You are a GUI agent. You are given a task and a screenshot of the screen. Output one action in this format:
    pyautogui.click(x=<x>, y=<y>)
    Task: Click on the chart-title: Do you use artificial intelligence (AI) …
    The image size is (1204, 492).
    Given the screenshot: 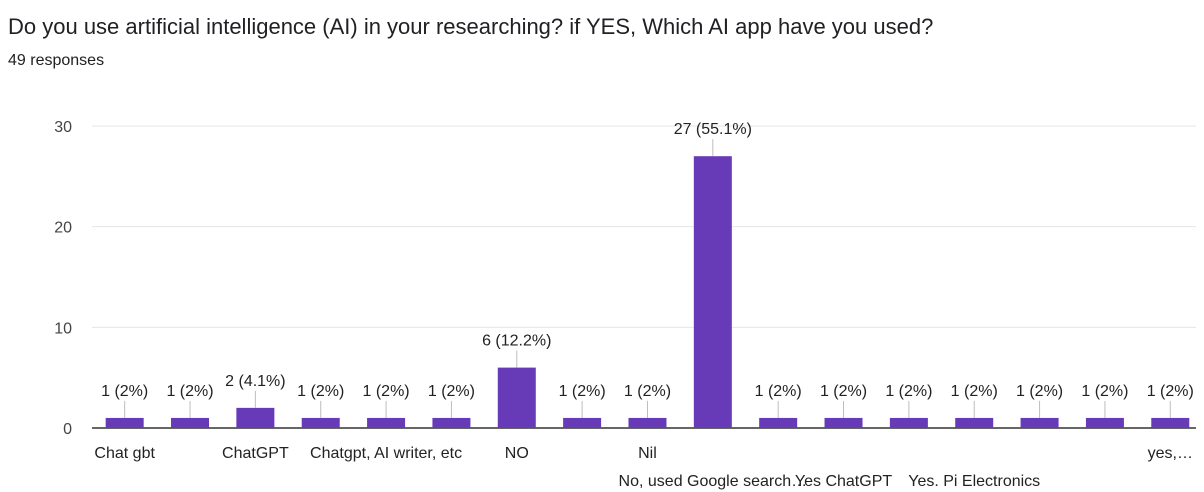 What is the action you would take?
    pyautogui.click(x=471, y=26)
    